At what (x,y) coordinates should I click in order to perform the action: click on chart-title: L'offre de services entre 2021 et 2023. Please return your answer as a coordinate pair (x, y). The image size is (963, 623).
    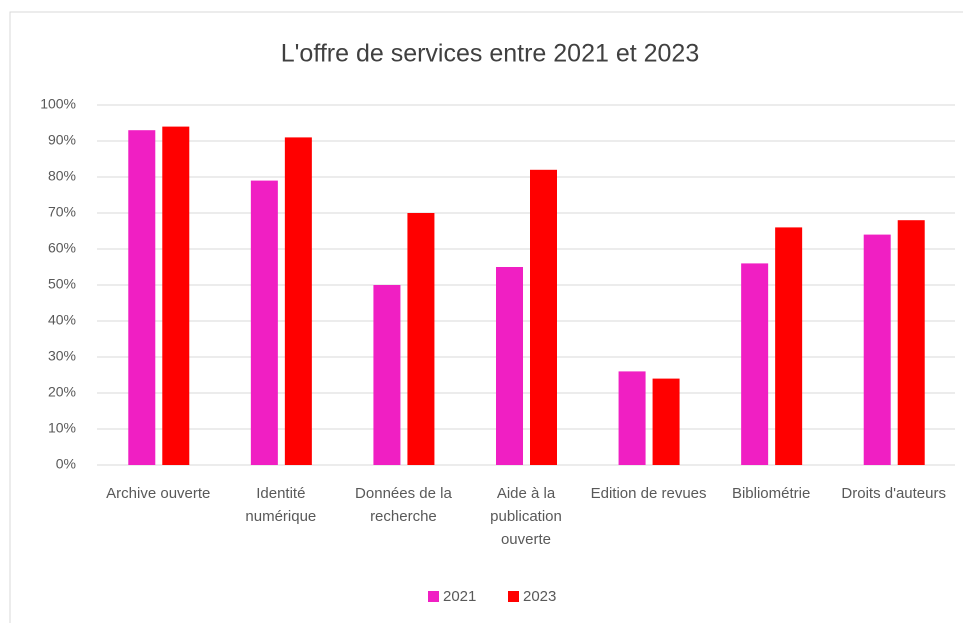
    Looking at the image, I should click on (490, 54).